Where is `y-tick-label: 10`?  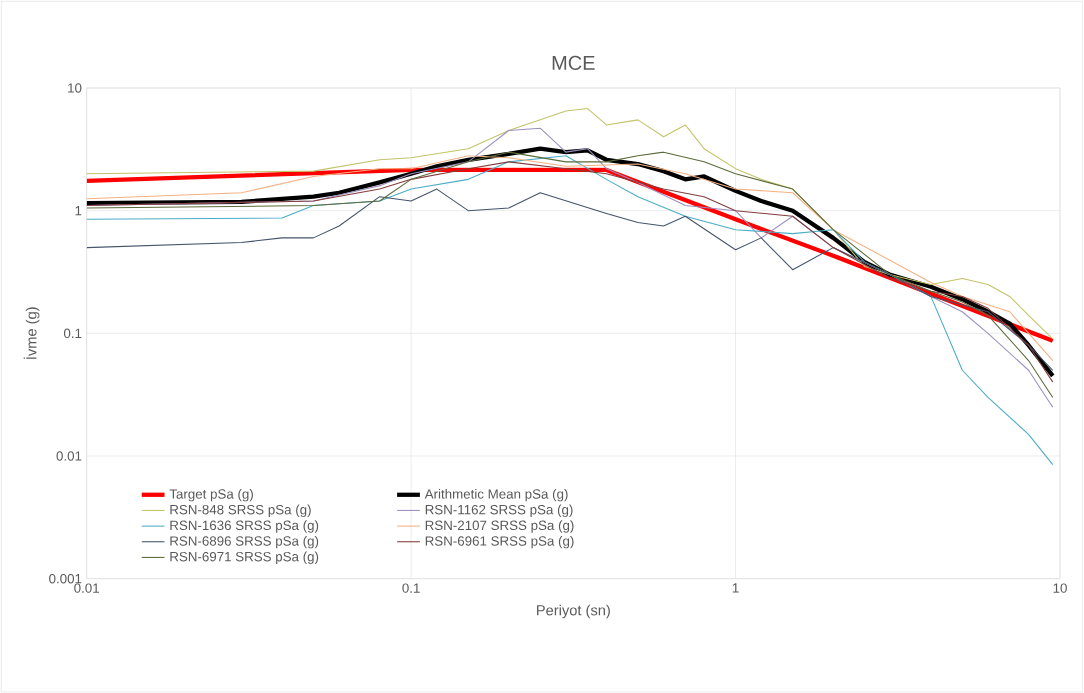 y-tick-label: 10 is located at coordinates (75, 88).